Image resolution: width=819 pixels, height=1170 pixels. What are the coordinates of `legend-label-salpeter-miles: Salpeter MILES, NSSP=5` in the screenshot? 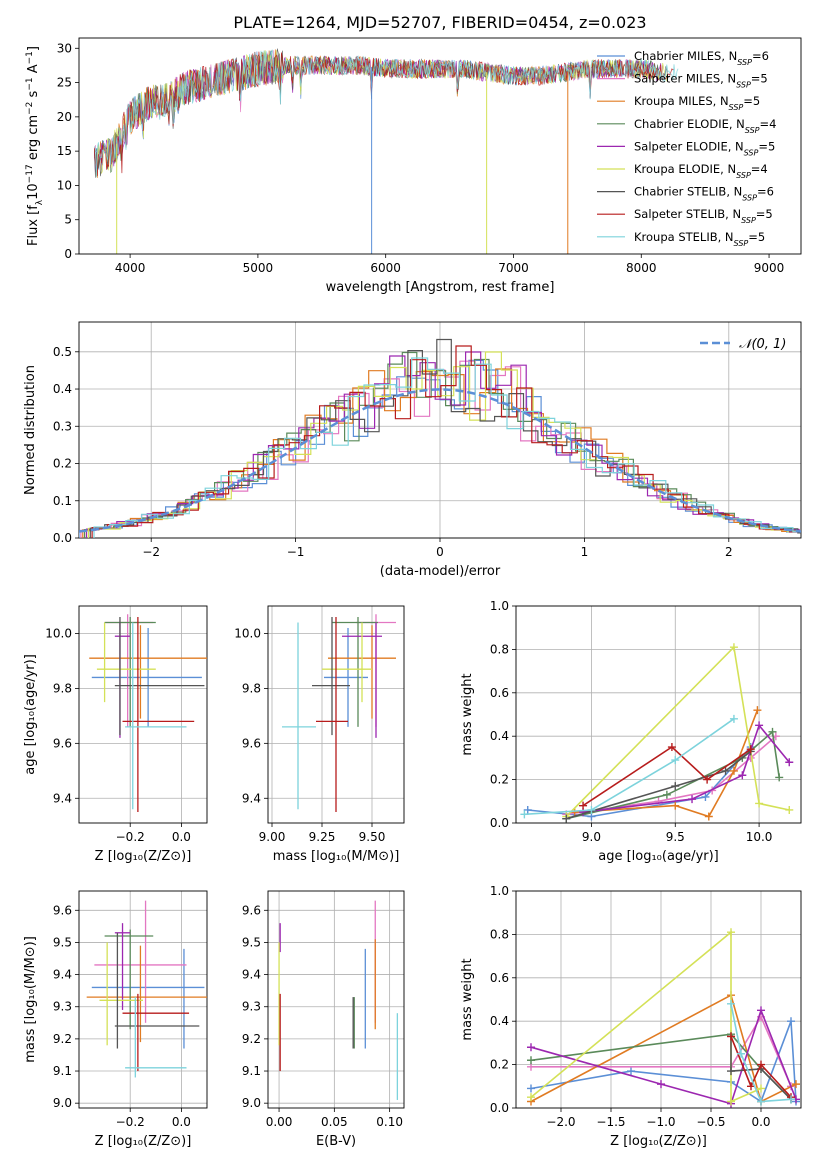 It's located at (701, 81).